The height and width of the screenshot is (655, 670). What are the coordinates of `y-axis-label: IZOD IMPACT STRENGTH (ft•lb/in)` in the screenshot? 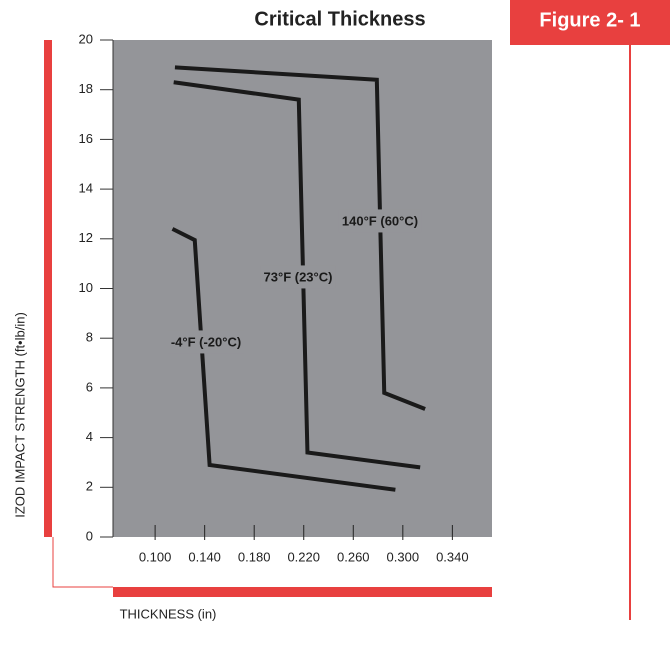 It's located at (19, 415).